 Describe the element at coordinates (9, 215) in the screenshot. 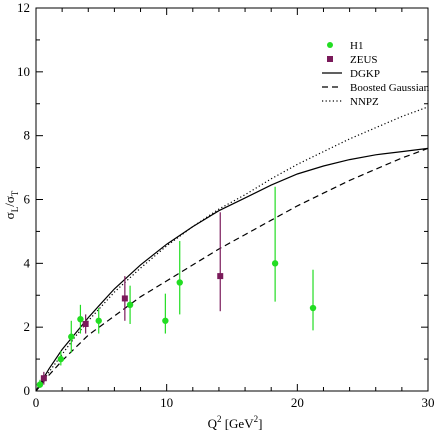

I see `y-axis-label-base: σ` at that location.